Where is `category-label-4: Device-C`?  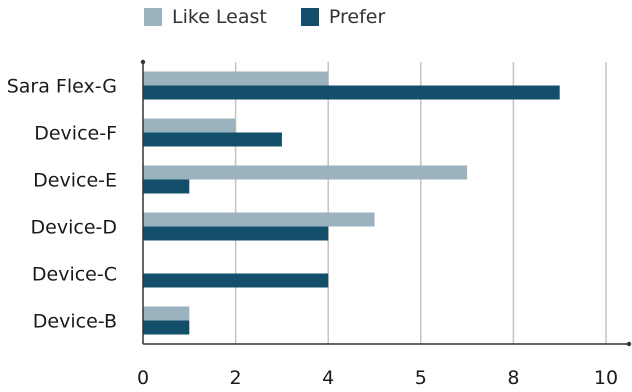 category-label-4: Device-C is located at coordinates (74, 275).